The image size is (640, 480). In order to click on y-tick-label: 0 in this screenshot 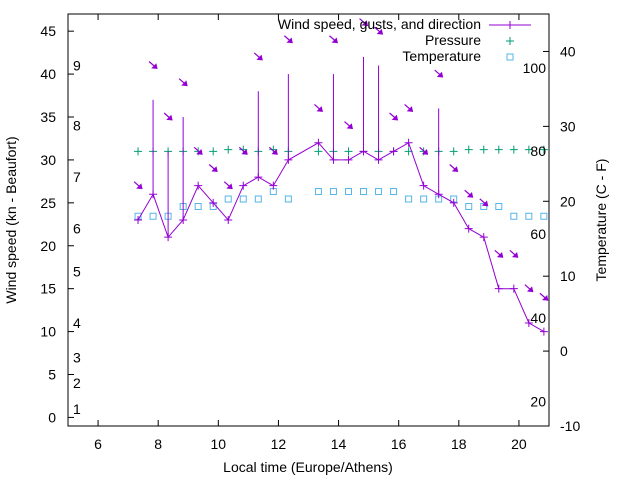, I will do `click(52, 417)`.